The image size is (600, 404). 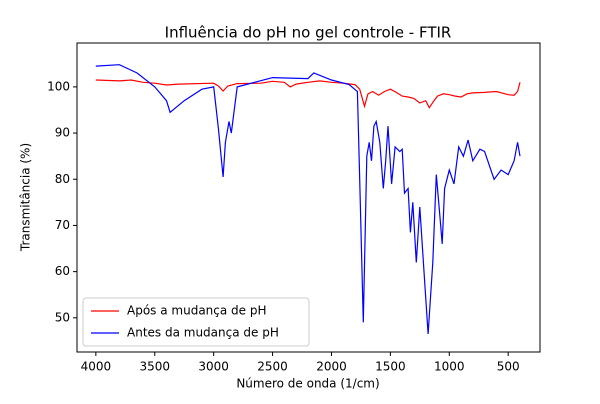 I want to click on legend-box, so click(x=196, y=322).